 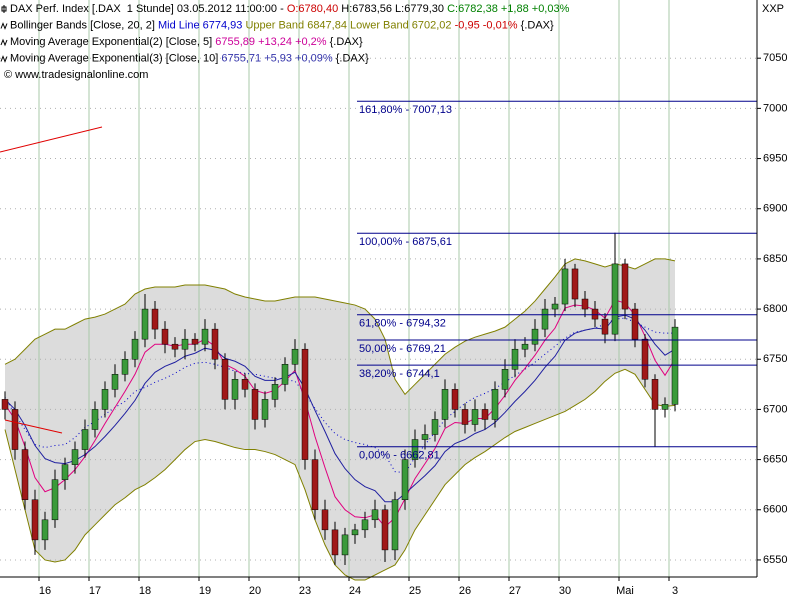 What do you see at coordinates (399, 456) in the screenshot?
I see `fib-label: 0,00% - 6662,81` at bounding box center [399, 456].